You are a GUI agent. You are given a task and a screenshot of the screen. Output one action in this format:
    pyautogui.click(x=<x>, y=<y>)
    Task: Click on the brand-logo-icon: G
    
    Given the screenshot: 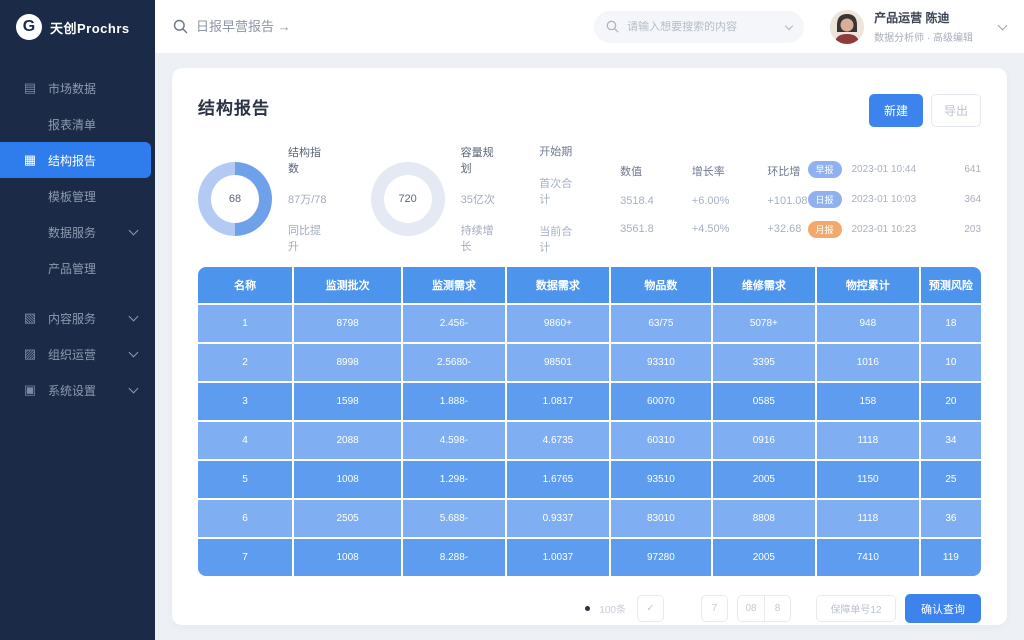 What is the action you would take?
    pyautogui.click(x=29, y=27)
    